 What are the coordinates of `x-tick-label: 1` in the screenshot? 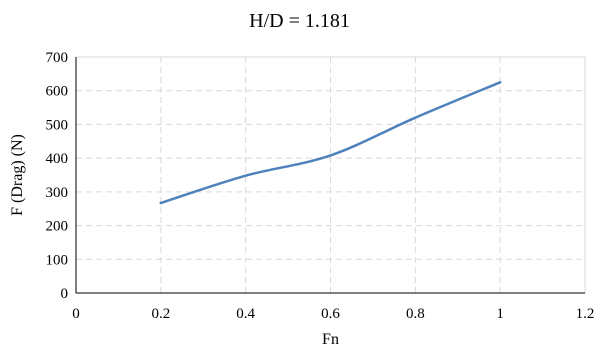 It's located at (500, 314).